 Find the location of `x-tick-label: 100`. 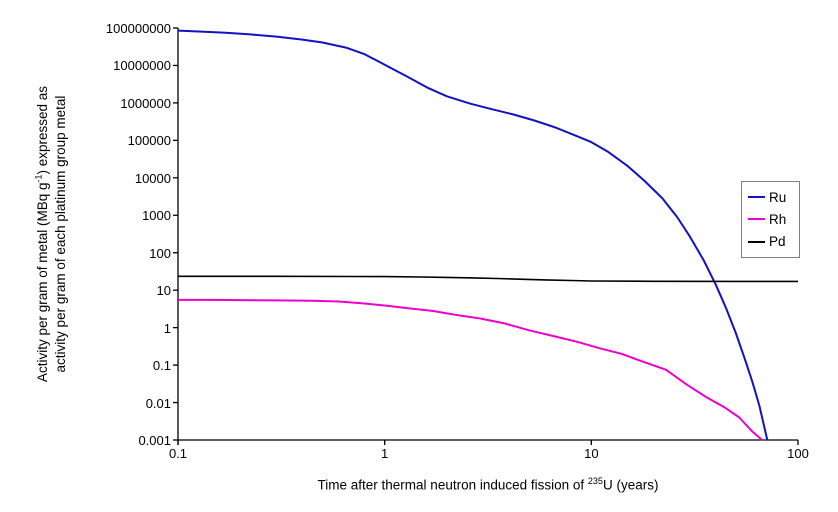

x-tick-label: 100 is located at coordinates (798, 453).